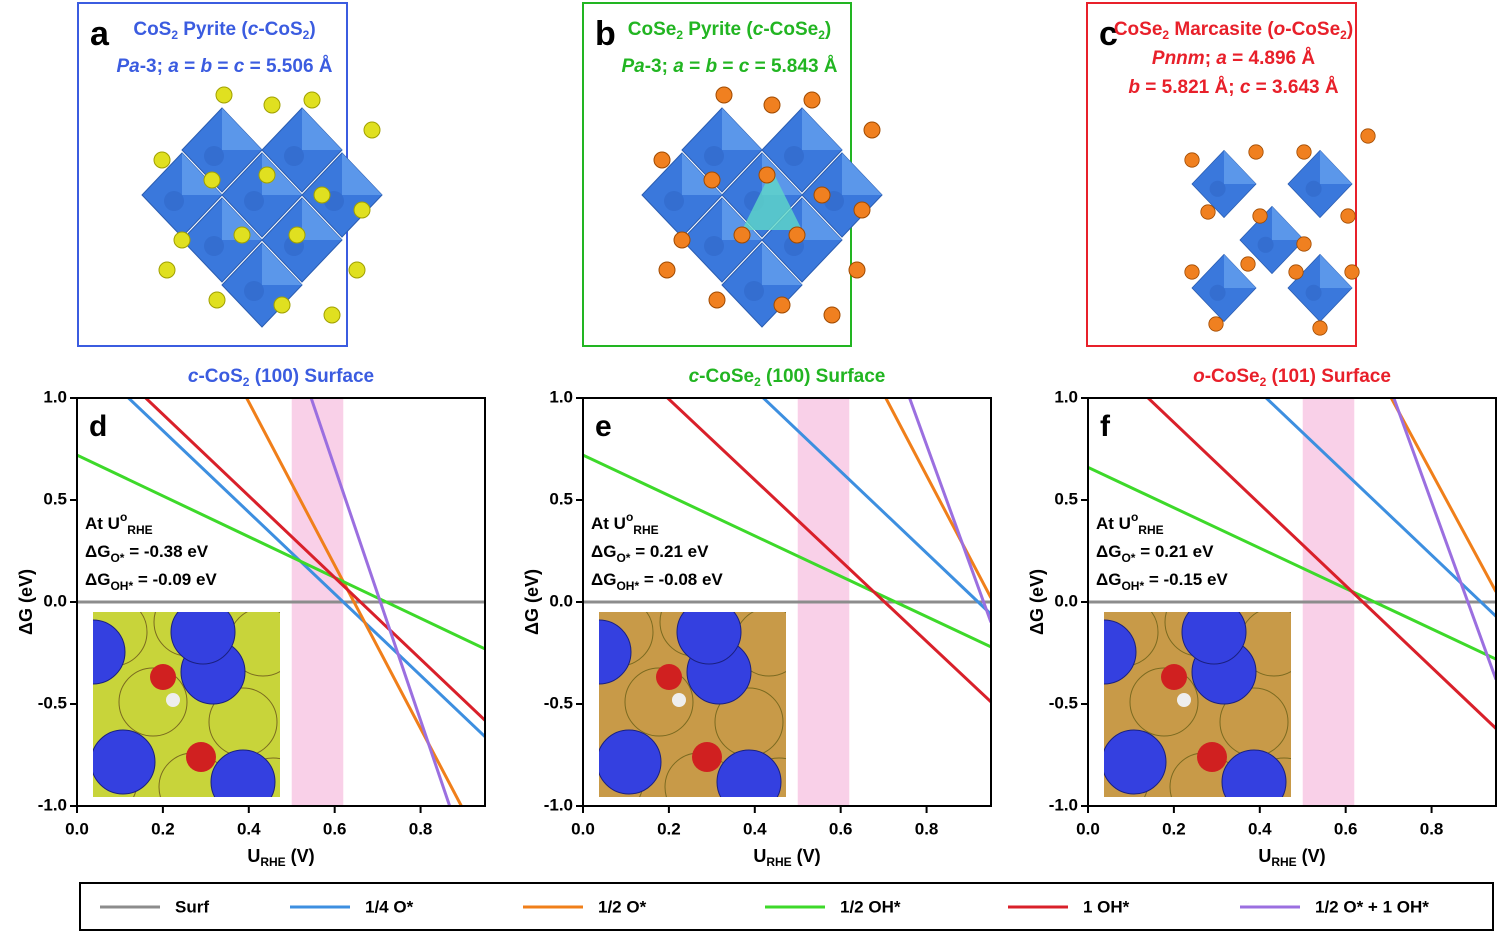 The height and width of the screenshot is (932, 1499). Describe the element at coordinates (1138, 29) in the screenshot. I see `text-part: CoSe` at that location.